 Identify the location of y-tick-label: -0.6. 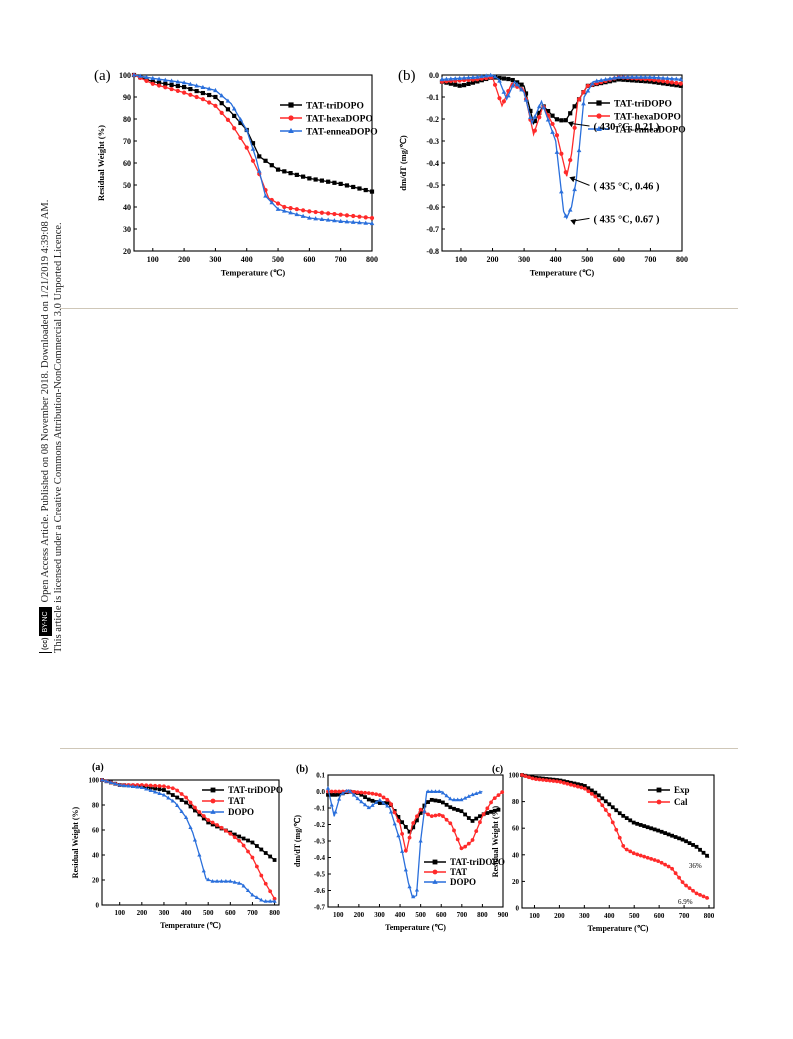
(432, 207).